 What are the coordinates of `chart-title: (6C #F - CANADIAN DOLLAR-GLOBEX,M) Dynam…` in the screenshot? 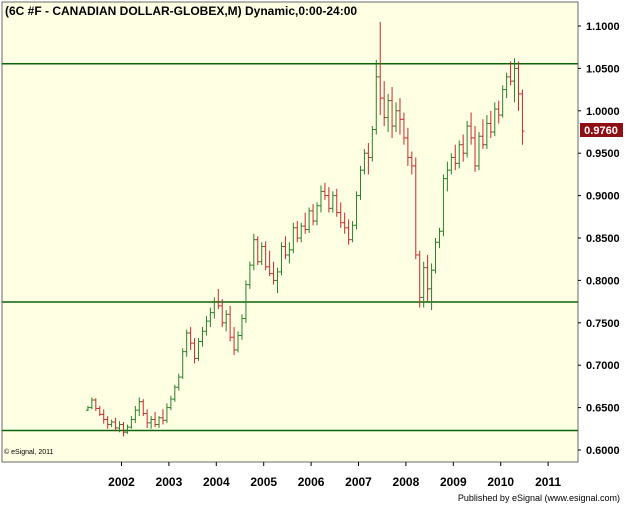 It's located at (181, 11).